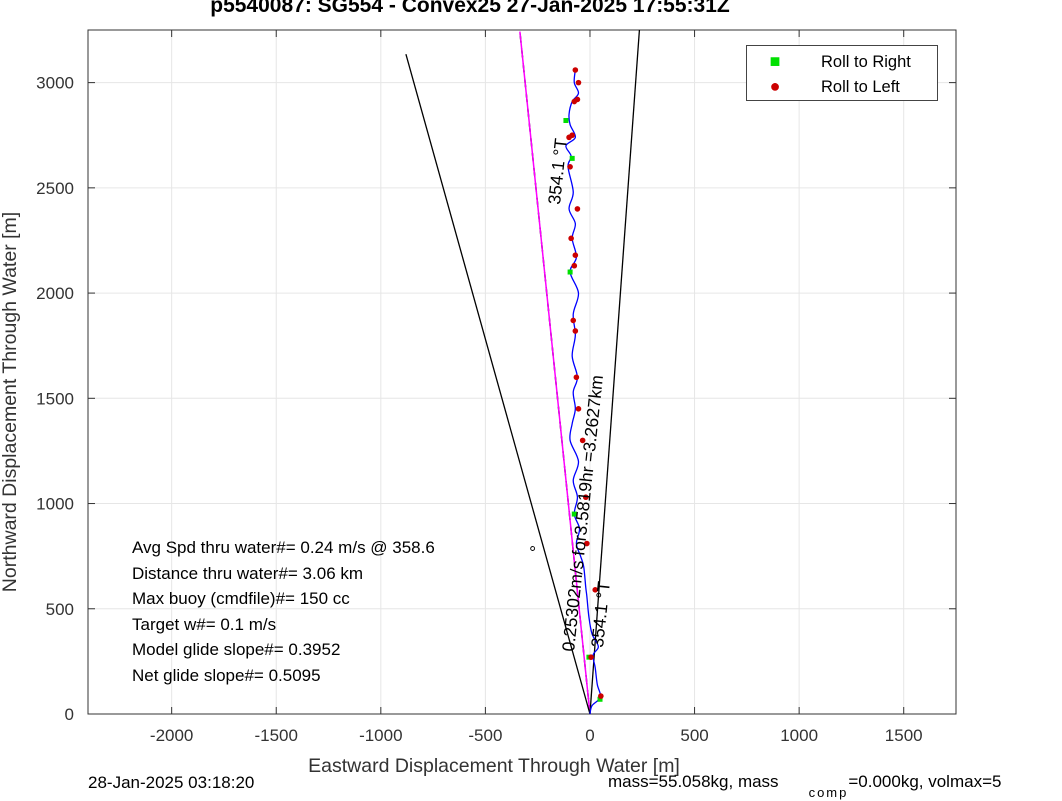 Image resolution: width=1062 pixels, height=801 pixels. What do you see at coordinates (860, 87) in the screenshot?
I see `legend-label-roll-left: Roll to Left` at bounding box center [860, 87].